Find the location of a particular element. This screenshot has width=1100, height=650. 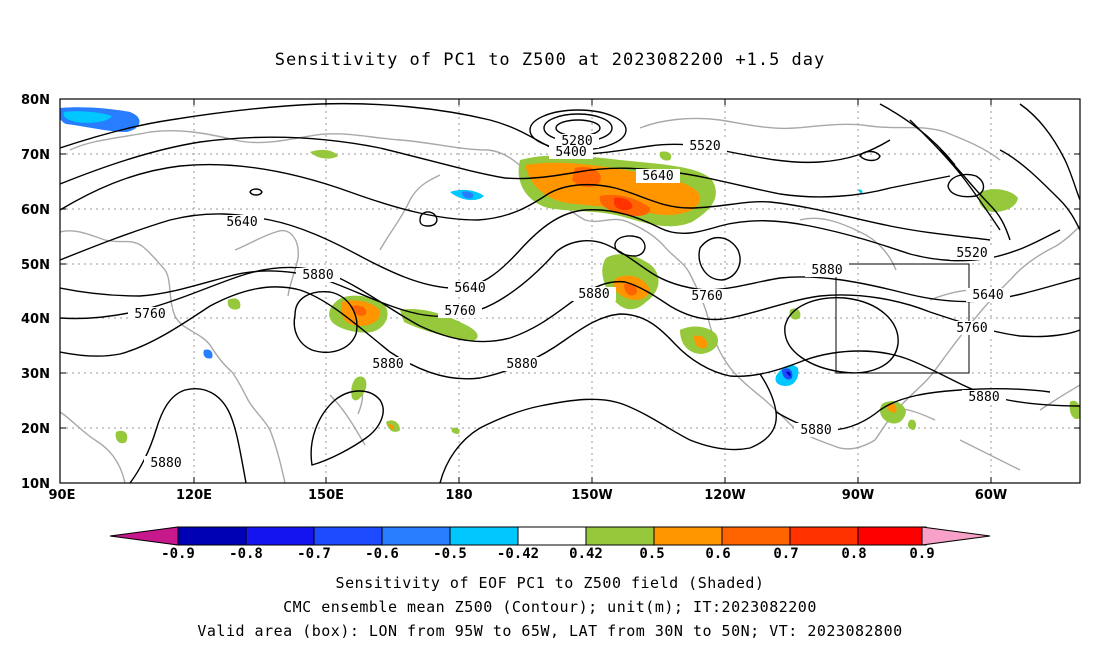

colorbar-tick-label: -0.42 is located at coordinates (518, 554).